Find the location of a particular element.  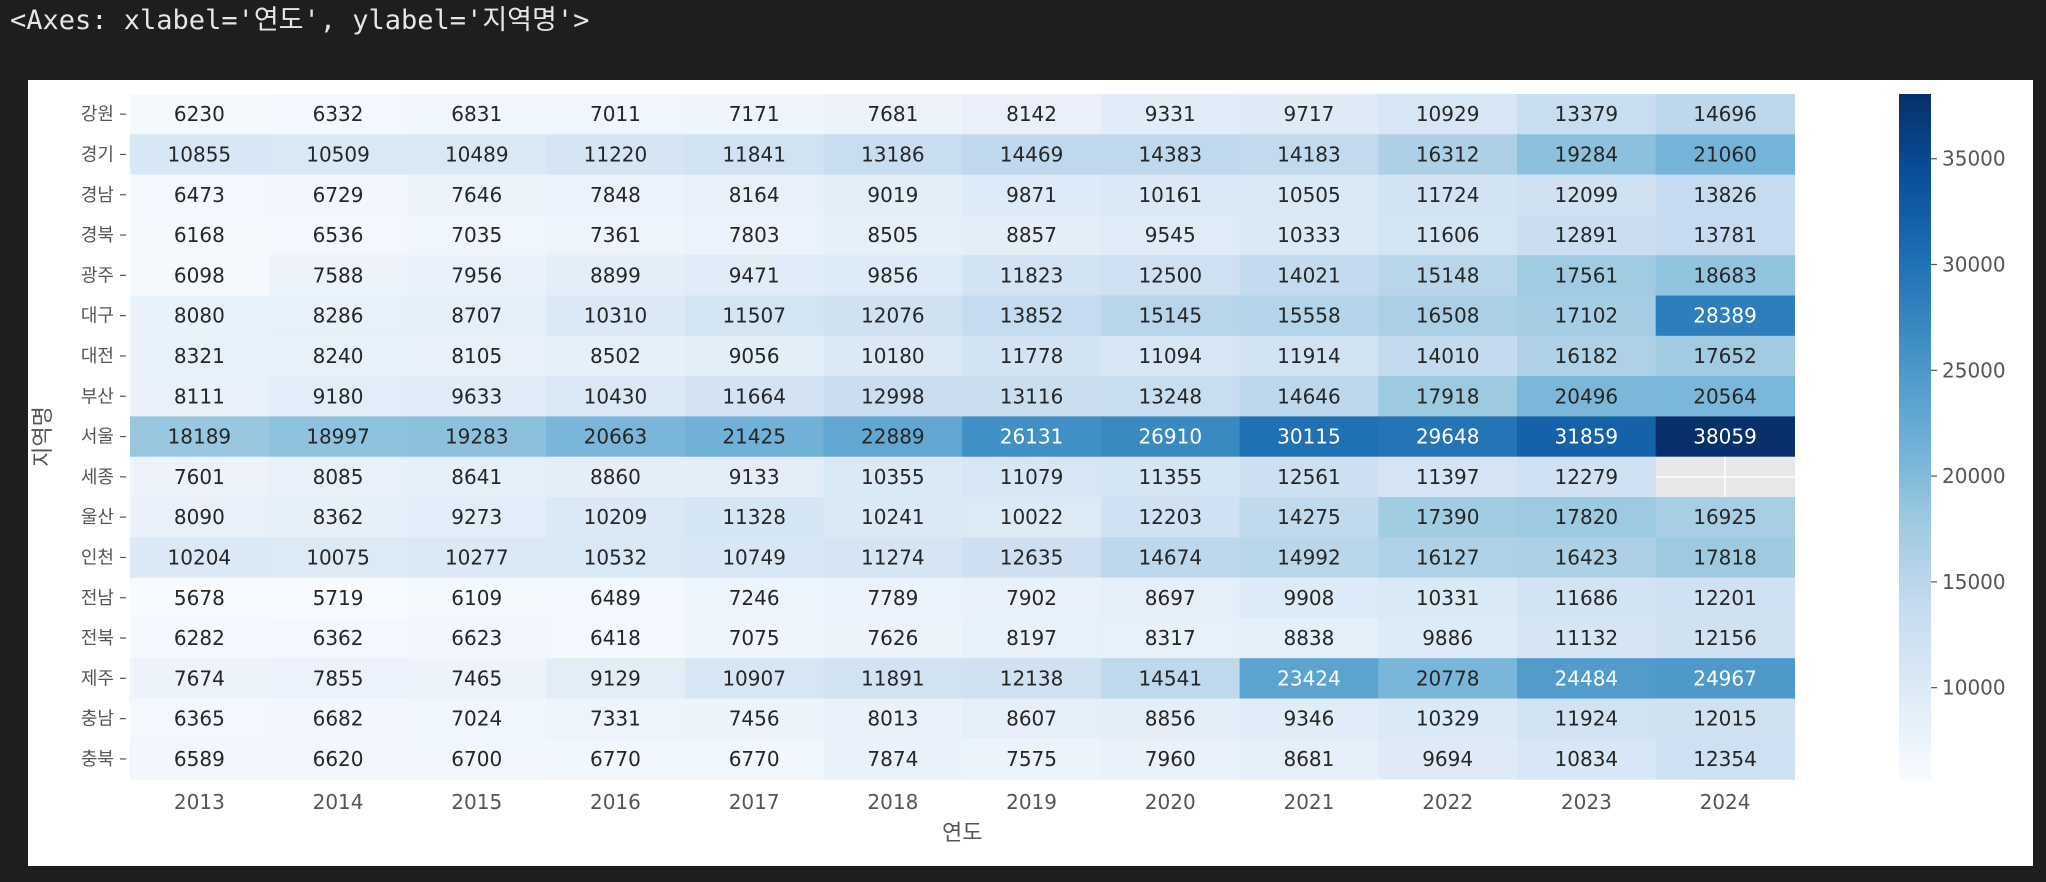

cell-value-label: 10749 is located at coordinates (754, 557).